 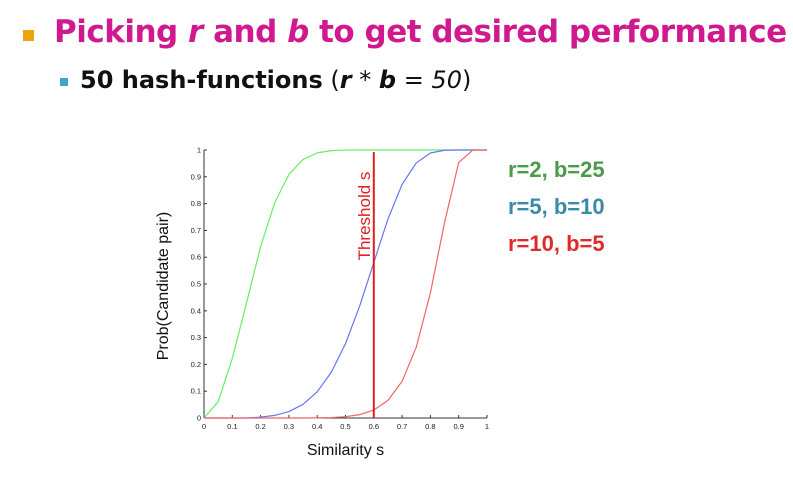 What do you see at coordinates (487, 426) in the screenshot?
I see `x-tick-label: 1` at bounding box center [487, 426].